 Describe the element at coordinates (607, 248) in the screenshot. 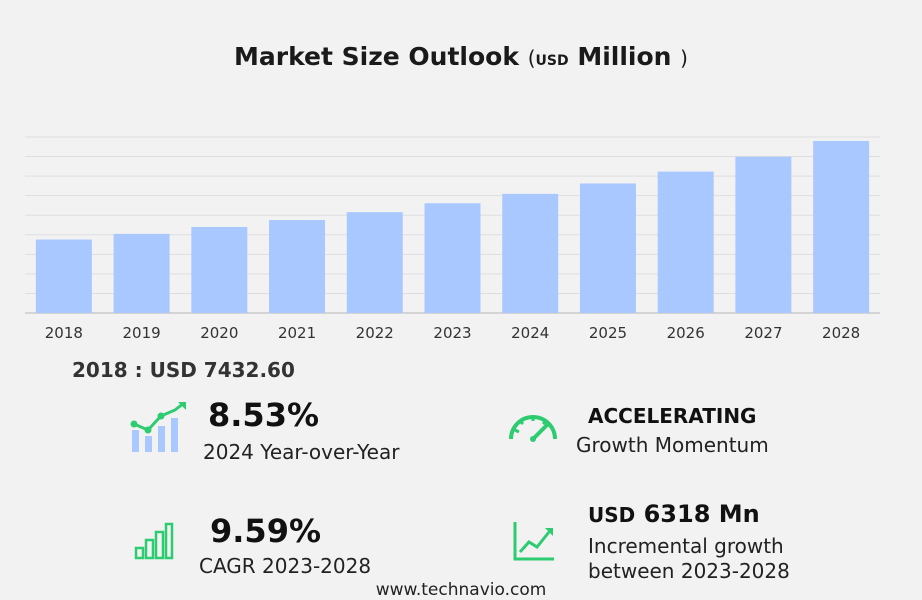

I see `bar-2025` at that location.